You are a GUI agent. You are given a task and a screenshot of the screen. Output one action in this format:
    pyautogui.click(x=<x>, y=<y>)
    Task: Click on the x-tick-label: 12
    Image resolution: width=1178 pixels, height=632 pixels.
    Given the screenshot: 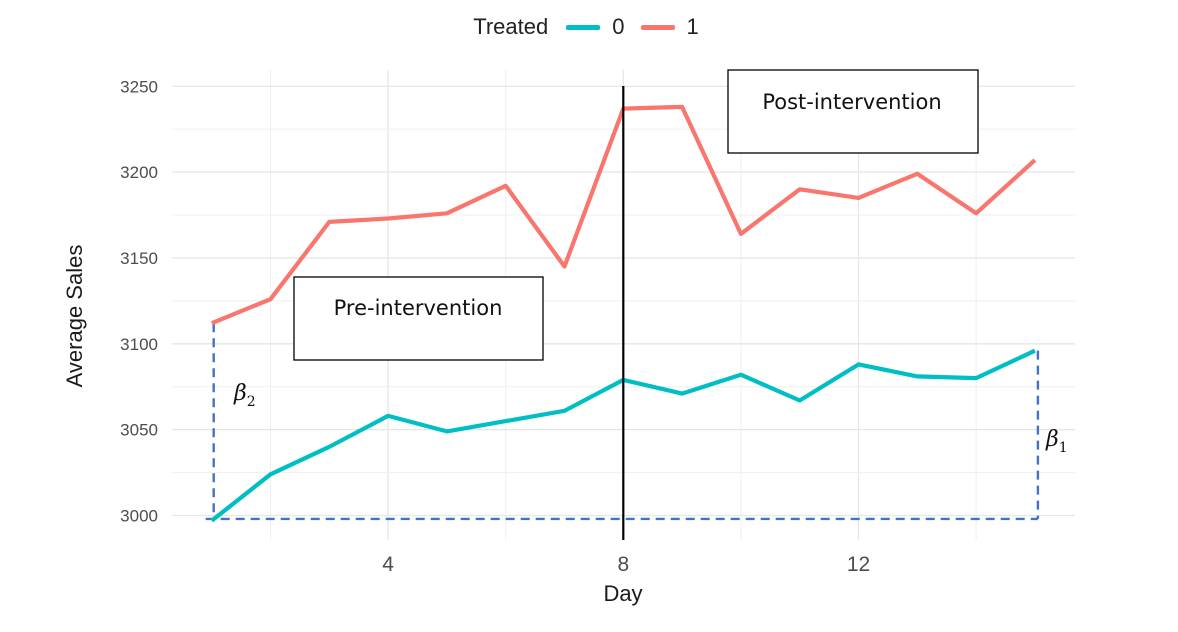 What is the action you would take?
    pyautogui.click(x=858, y=564)
    